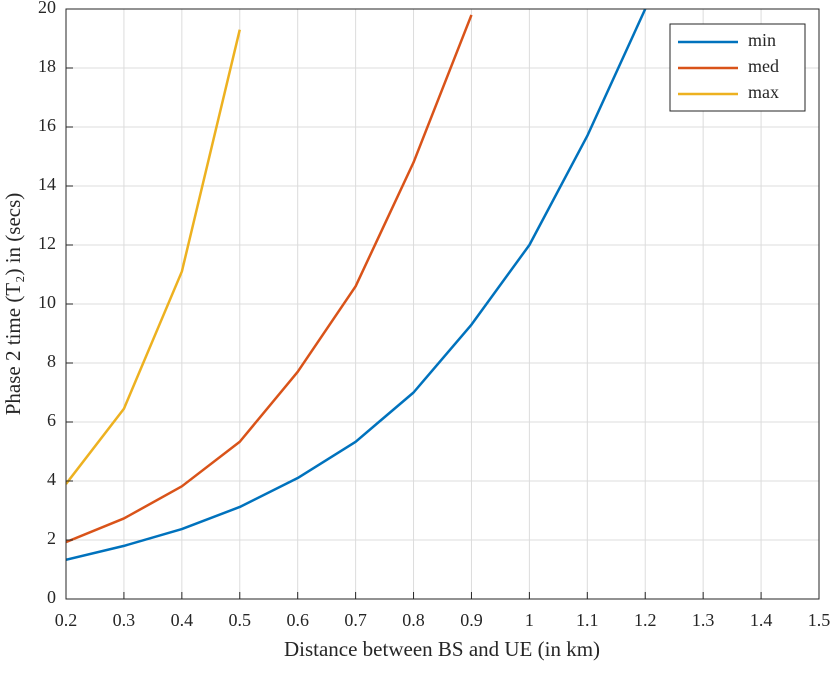  Describe the element at coordinates (47, 302) in the screenshot. I see `y-tick-label: 10` at that location.